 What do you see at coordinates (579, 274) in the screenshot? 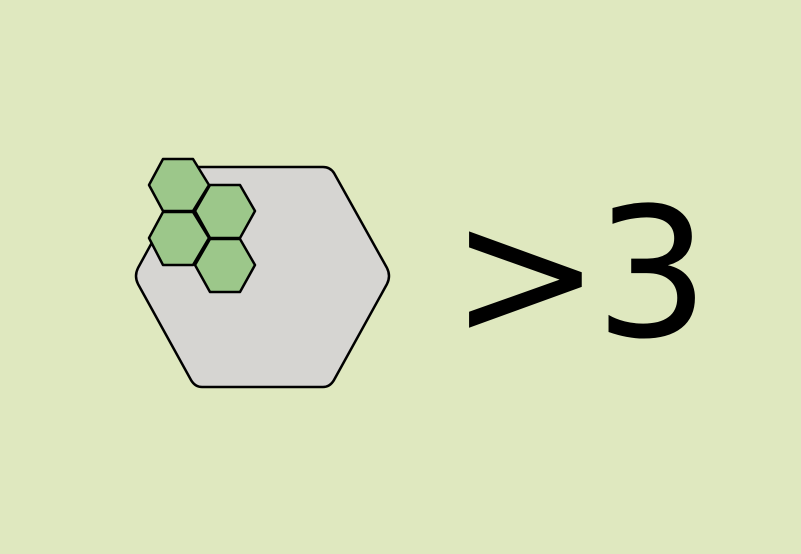
I see `condition-label: >3` at bounding box center [579, 274].